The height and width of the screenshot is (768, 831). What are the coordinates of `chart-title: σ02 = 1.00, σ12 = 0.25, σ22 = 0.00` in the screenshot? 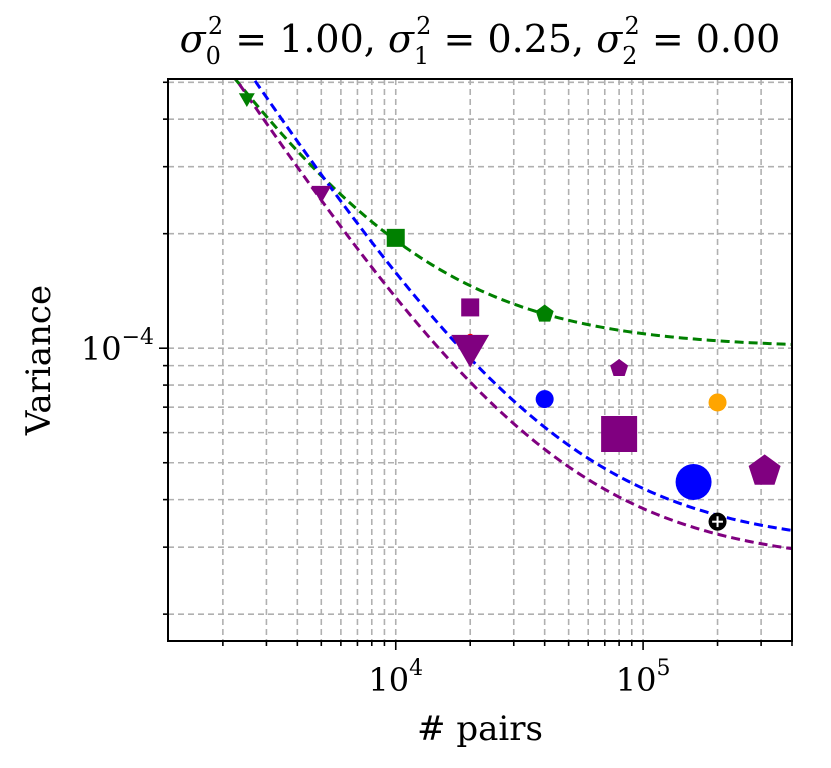 It's located at (480, 41).